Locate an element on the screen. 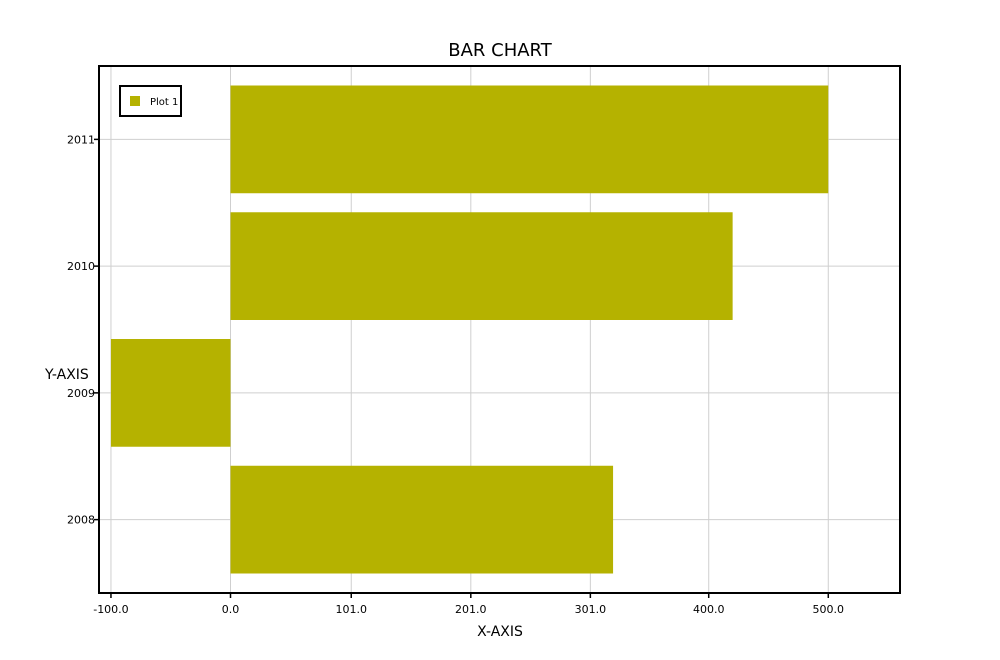 The height and width of the screenshot is (660, 1000). y-tick-label: 2008 is located at coordinates (81, 520).